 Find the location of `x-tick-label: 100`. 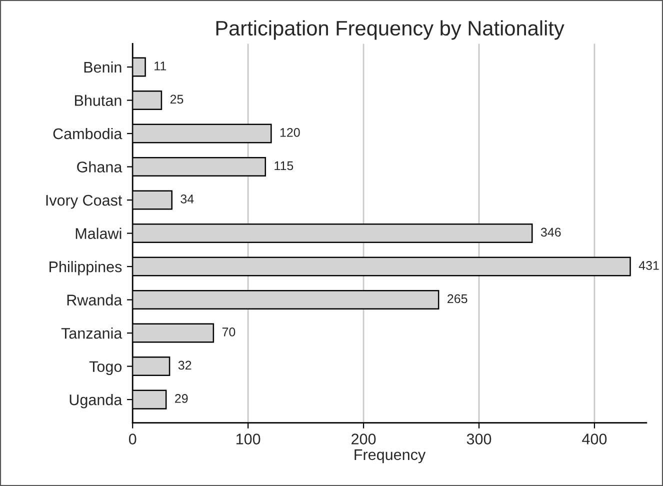

x-tick-label: 100 is located at coordinates (248, 439).